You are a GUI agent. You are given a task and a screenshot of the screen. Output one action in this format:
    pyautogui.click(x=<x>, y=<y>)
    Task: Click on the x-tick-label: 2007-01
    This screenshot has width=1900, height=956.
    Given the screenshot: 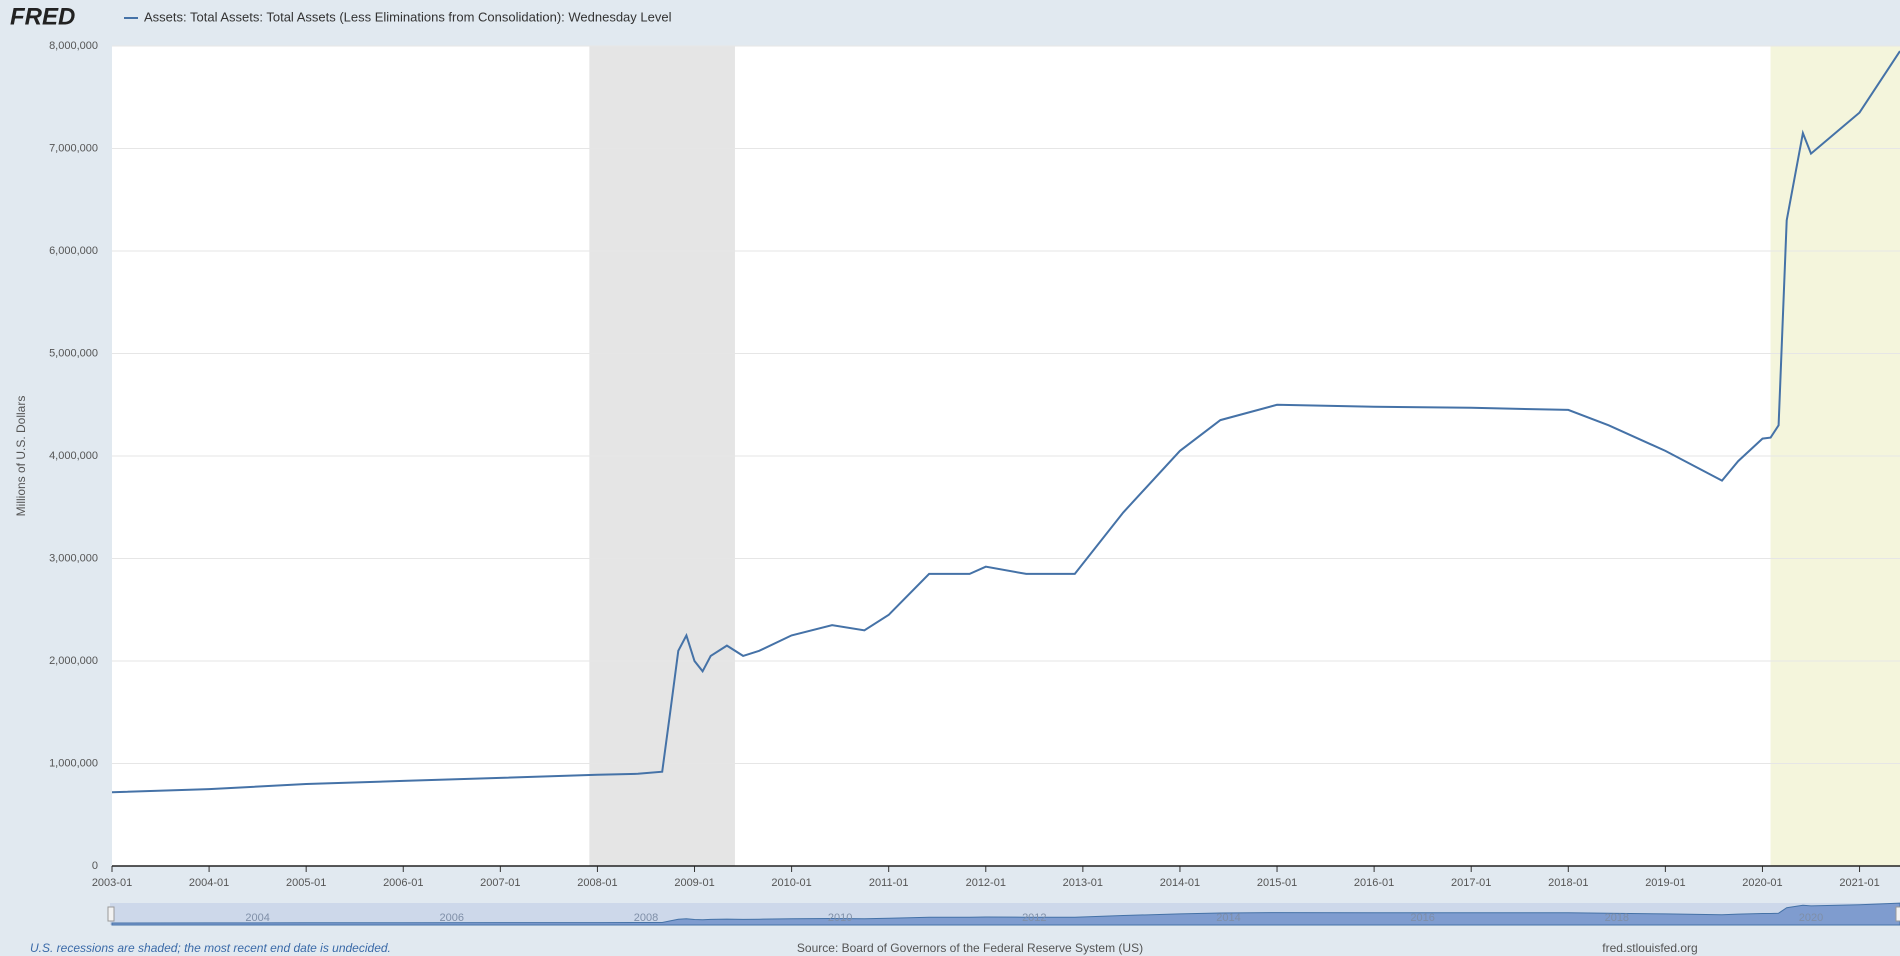 What is the action you would take?
    pyautogui.click(x=500, y=883)
    